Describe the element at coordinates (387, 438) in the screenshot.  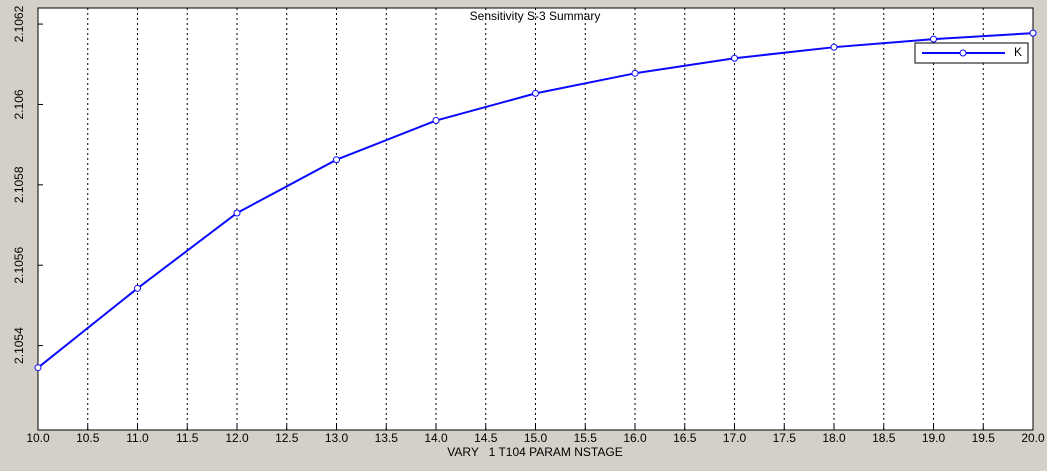
I see `x-tick-label: 13.5` at that location.